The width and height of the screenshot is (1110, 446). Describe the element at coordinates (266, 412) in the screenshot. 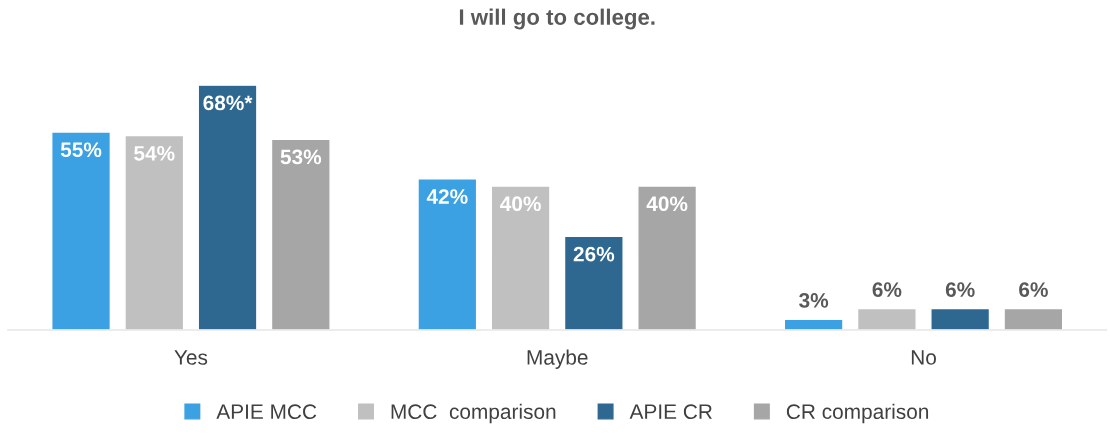

I see `legend-label: APIE MCC` at that location.